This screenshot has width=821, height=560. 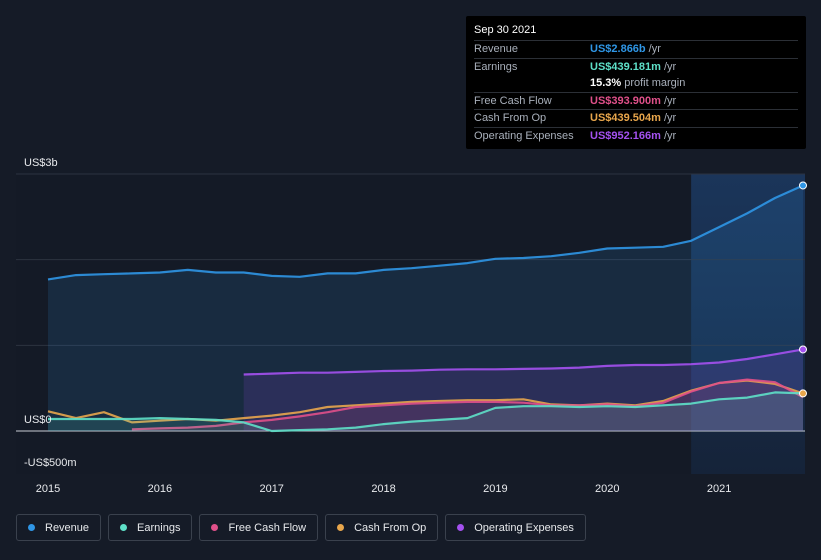 I want to click on tooltip-row-value: US$439.181m, so click(x=625, y=66).